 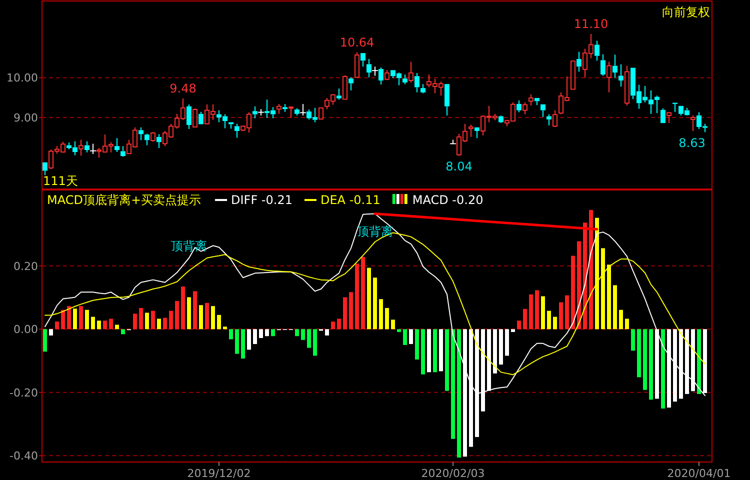 What do you see at coordinates (24, 456) in the screenshot?
I see `y-tick-label: -0.40` at bounding box center [24, 456].